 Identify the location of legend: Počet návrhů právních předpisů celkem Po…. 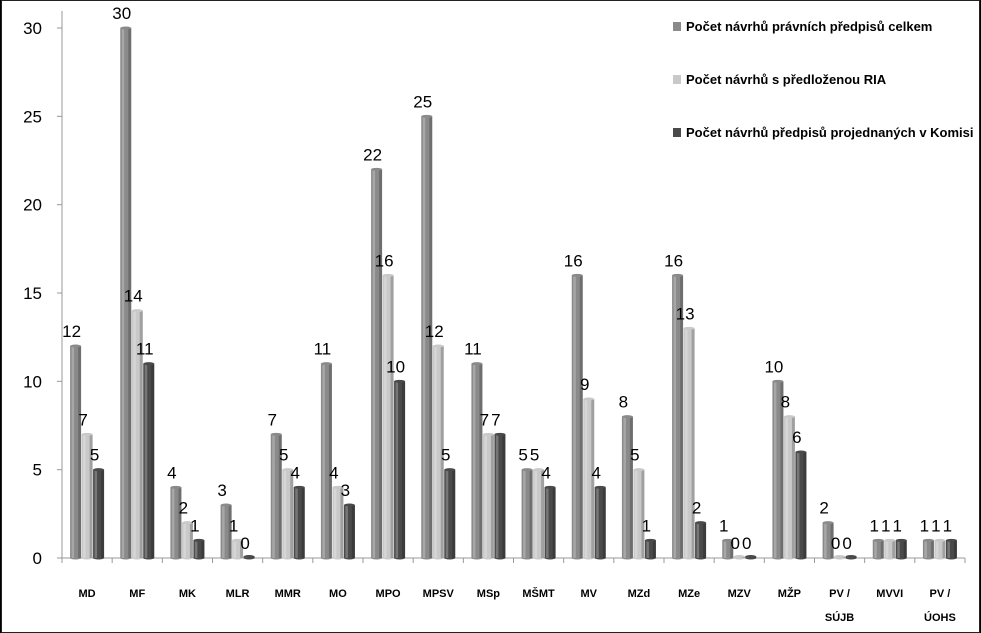
(822, 80).